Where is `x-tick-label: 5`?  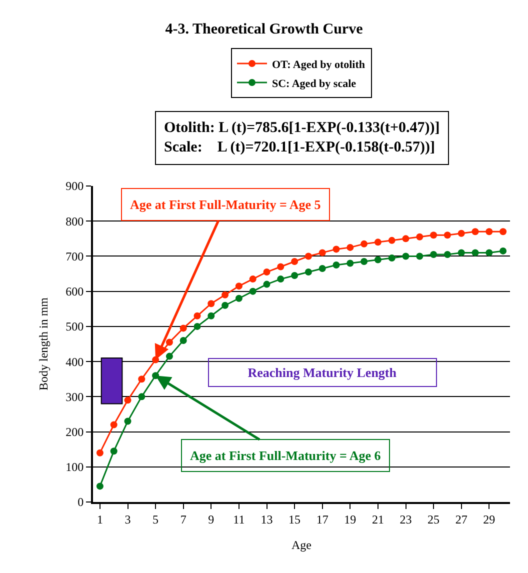
x-tick-label: 5 is located at coordinates (155, 519).